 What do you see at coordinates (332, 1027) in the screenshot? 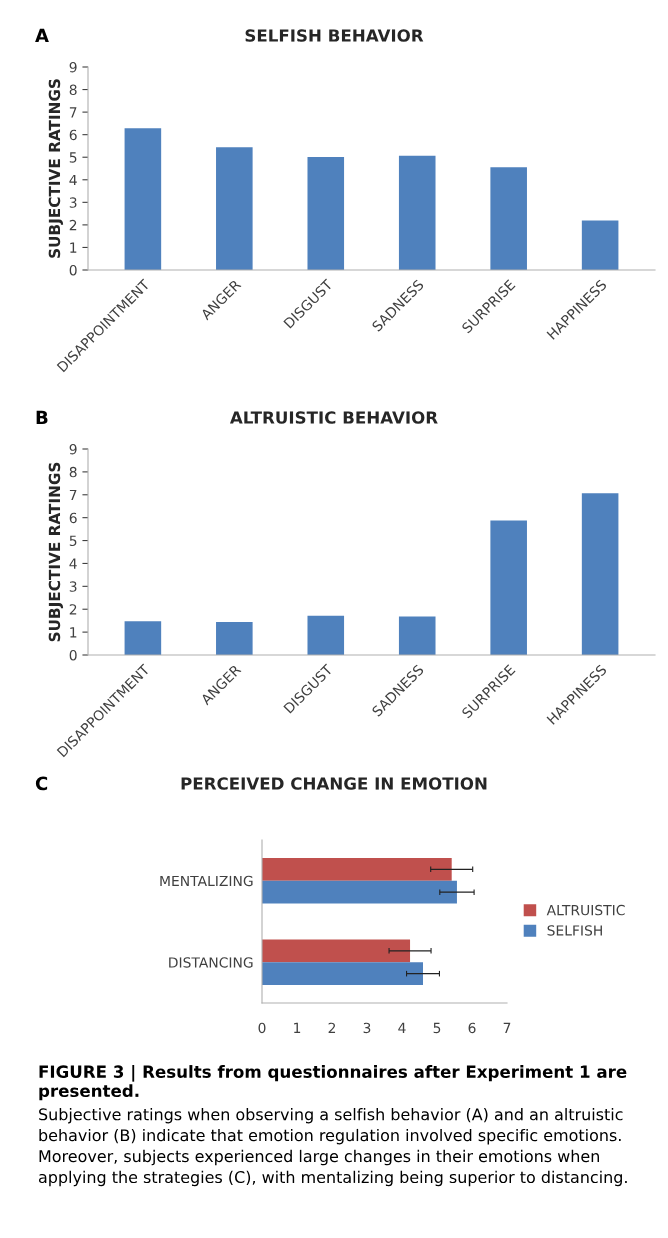
I see `x-tick-label: 2` at bounding box center [332, 1027].